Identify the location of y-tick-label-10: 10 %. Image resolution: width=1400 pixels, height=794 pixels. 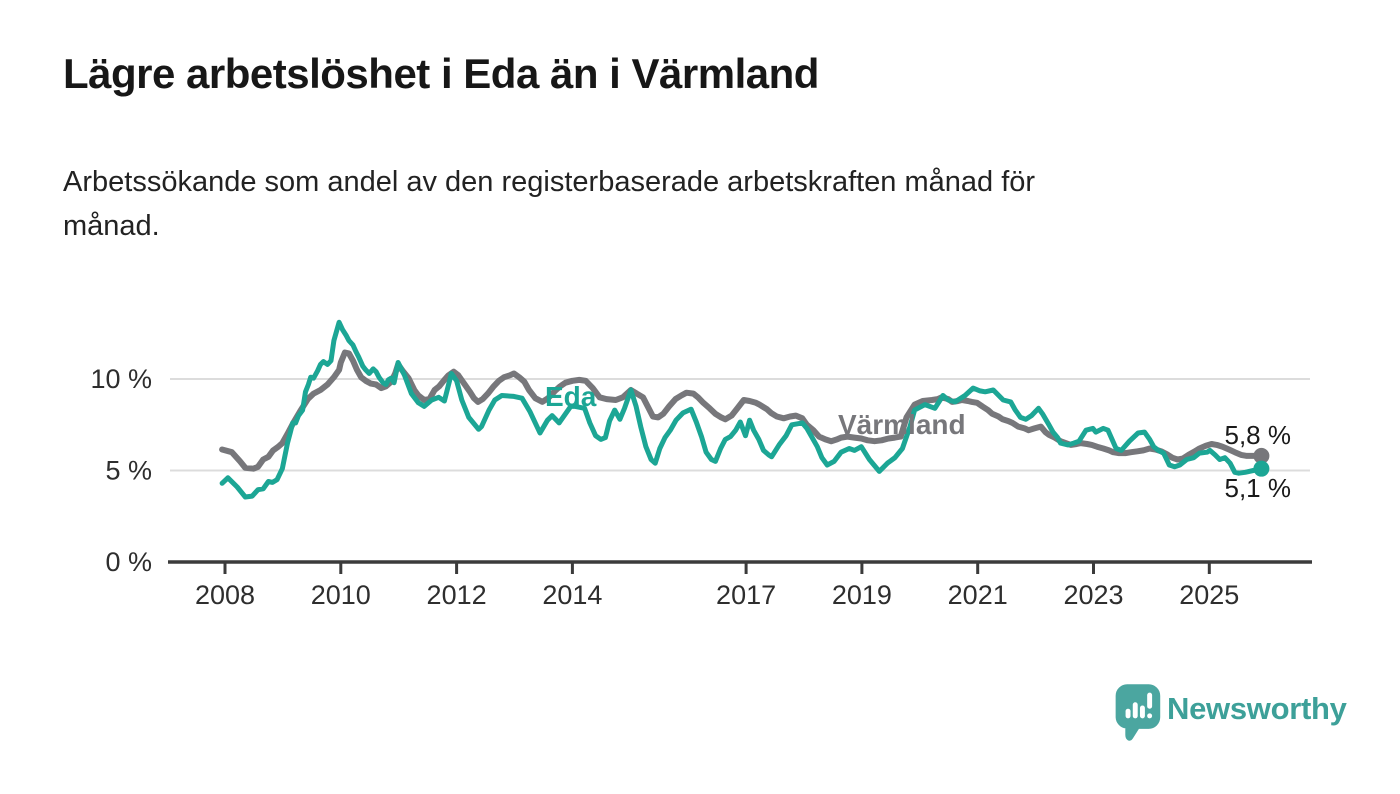
(121, 379).